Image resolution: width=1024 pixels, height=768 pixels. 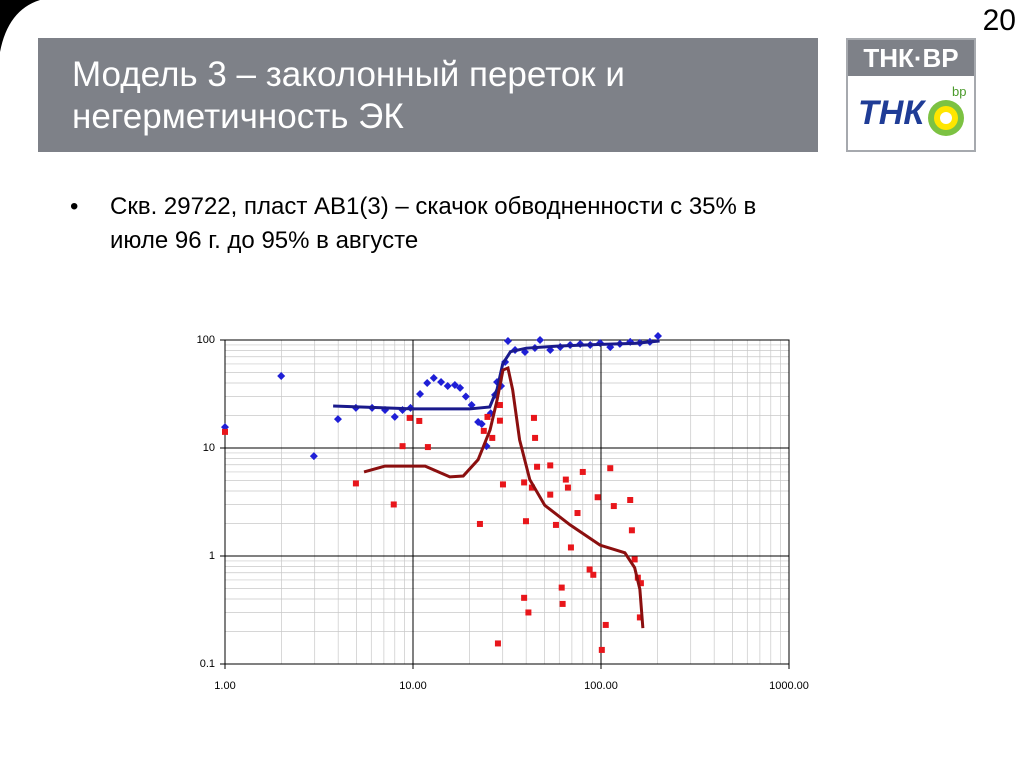 I want to click on x-tick-label: 10.00, so click(x=413, y=686).